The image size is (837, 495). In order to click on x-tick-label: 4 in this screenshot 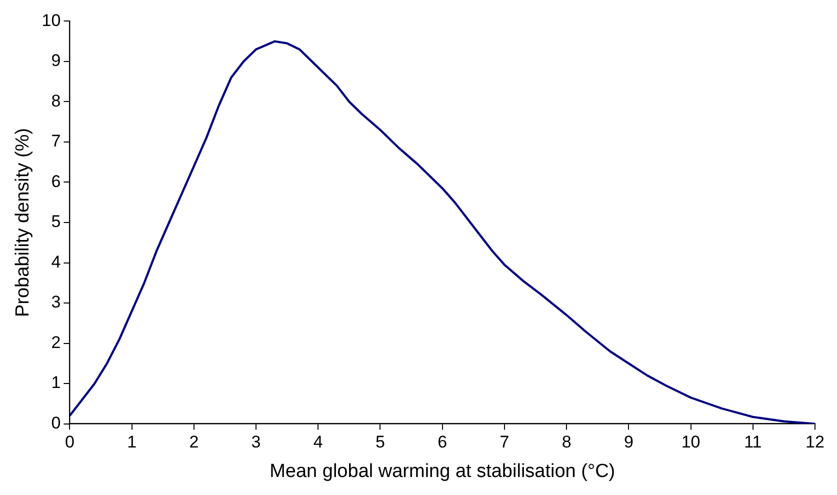, I will do `click(318, 442)`.